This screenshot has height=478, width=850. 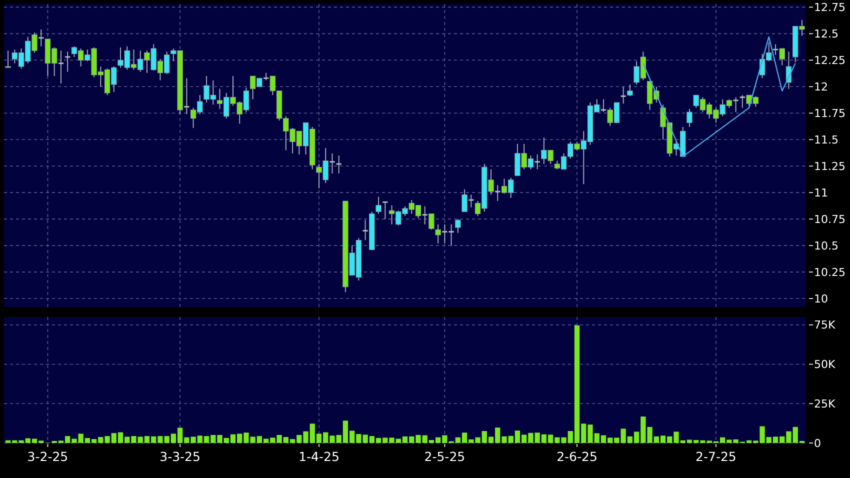 I want to click on y-tick-label: 10.25, so click(x=830, y=272).